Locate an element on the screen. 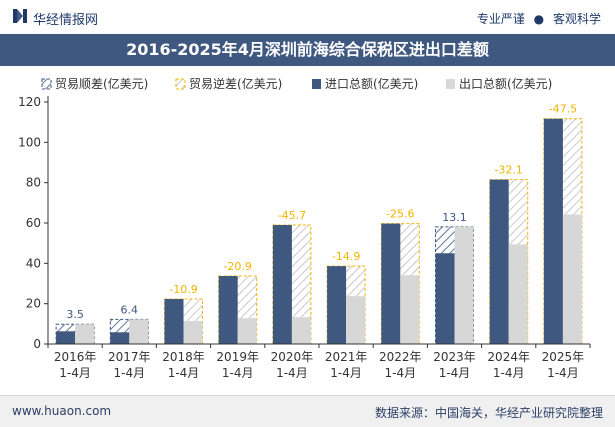 The image size is (615, 427). slogan: 专业严谨 ● 客观科学 is located at coordinates (539, 18).